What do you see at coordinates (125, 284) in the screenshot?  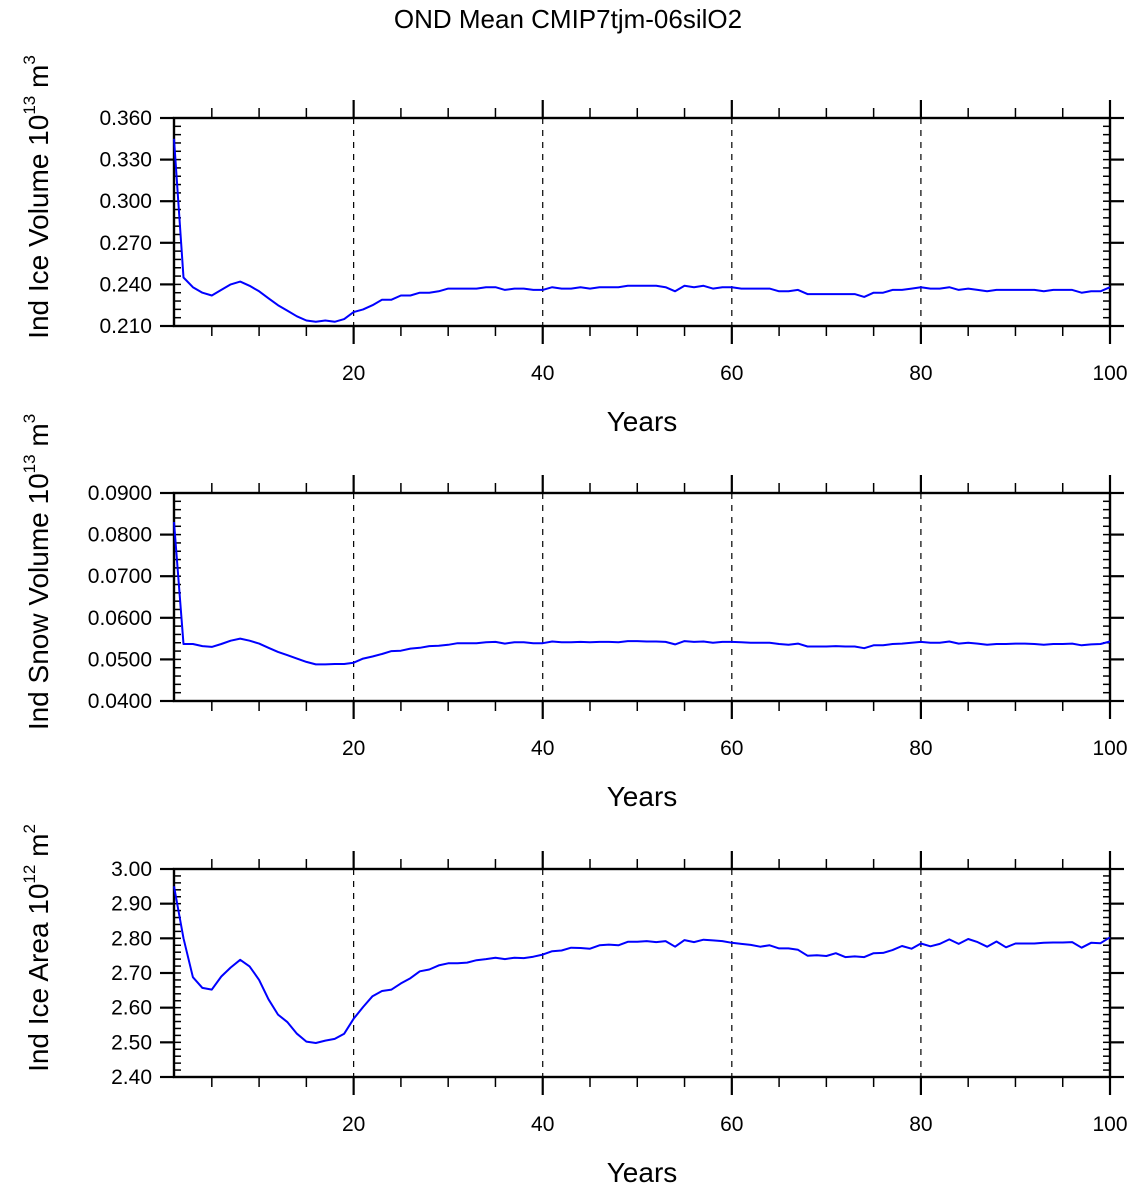 I see `y-tick-label: 0.240` at bounding box center [125, 284].